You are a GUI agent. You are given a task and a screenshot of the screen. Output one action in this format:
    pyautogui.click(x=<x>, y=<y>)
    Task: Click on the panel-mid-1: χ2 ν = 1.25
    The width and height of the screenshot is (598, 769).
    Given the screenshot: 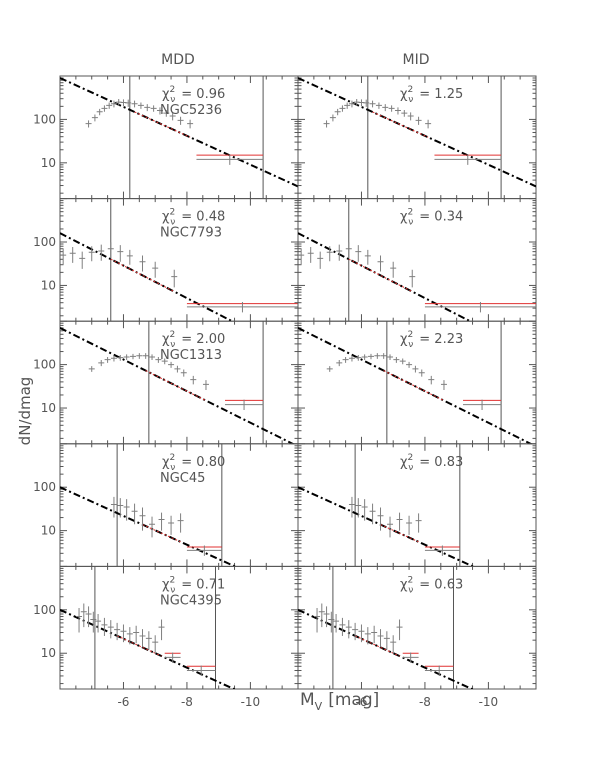 What is the action you would take?
    pyautogui.click(x=417, y=137)
    